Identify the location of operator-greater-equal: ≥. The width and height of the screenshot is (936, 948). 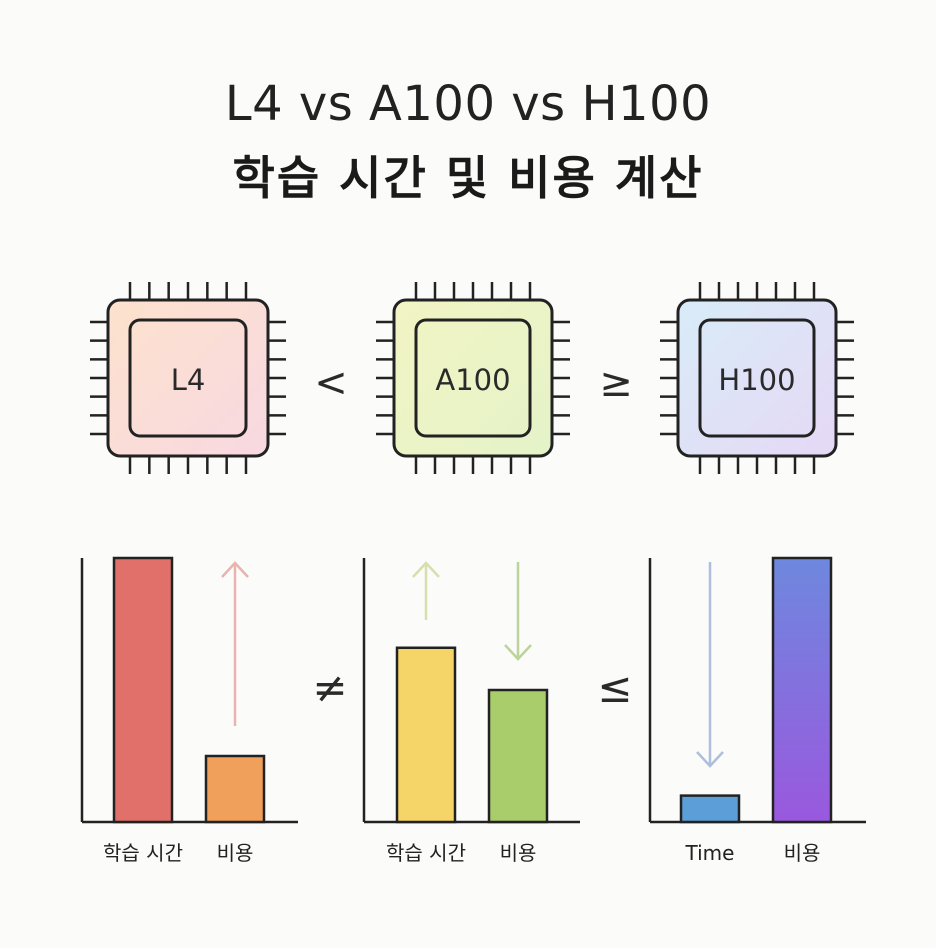
(616, 383).